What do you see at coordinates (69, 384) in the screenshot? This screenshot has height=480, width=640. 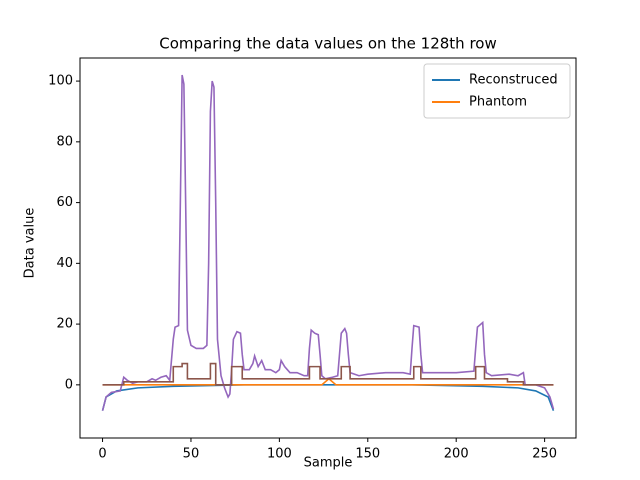 I see `y-tick-label: 0` at bounding box center [69, 384].